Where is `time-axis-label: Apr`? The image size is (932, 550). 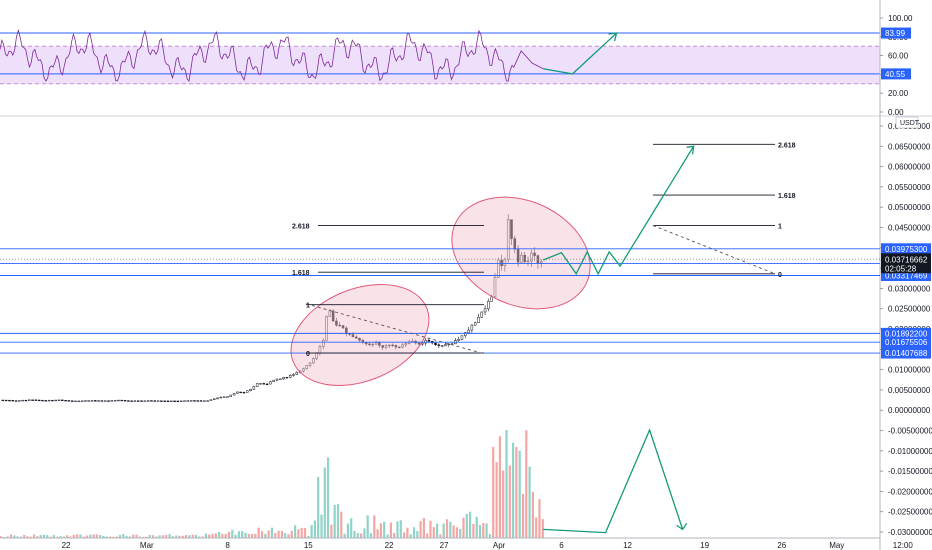 time-axis-label: Apr is located at coordinates (499, 545).